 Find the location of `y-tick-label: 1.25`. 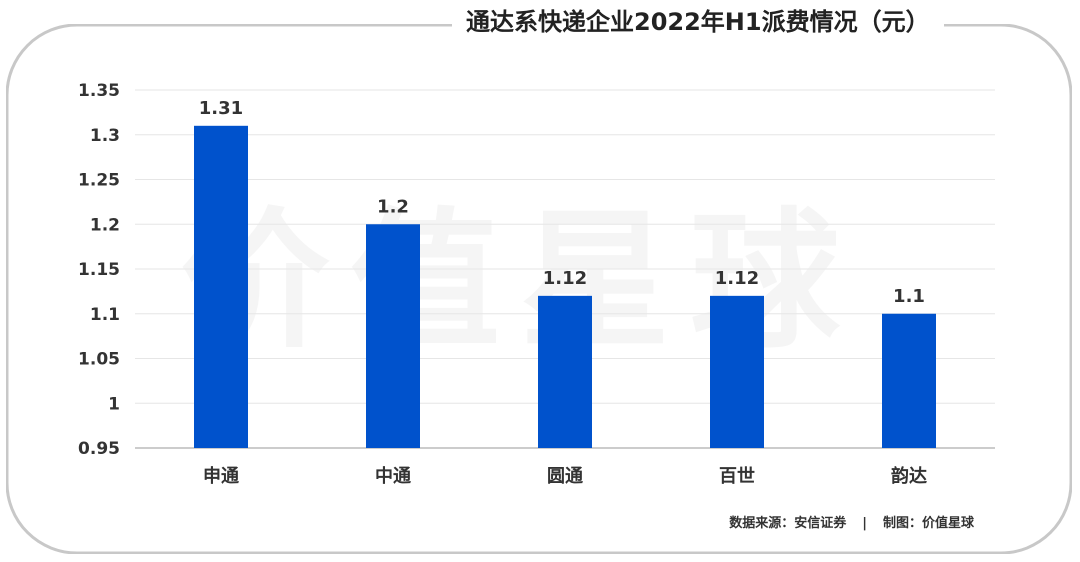

y-tick-label: 1.25 is located at coordinates (99, 181).